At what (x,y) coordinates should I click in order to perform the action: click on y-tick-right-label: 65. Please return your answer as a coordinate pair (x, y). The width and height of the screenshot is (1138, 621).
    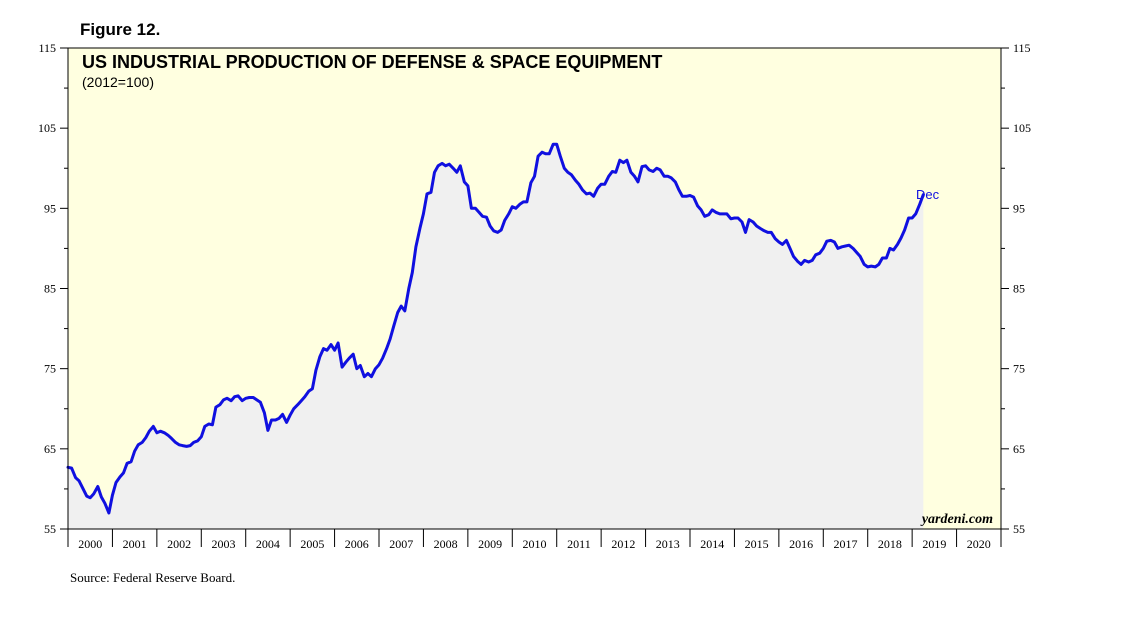
    Looking at the image, I should click on (1019, 449).